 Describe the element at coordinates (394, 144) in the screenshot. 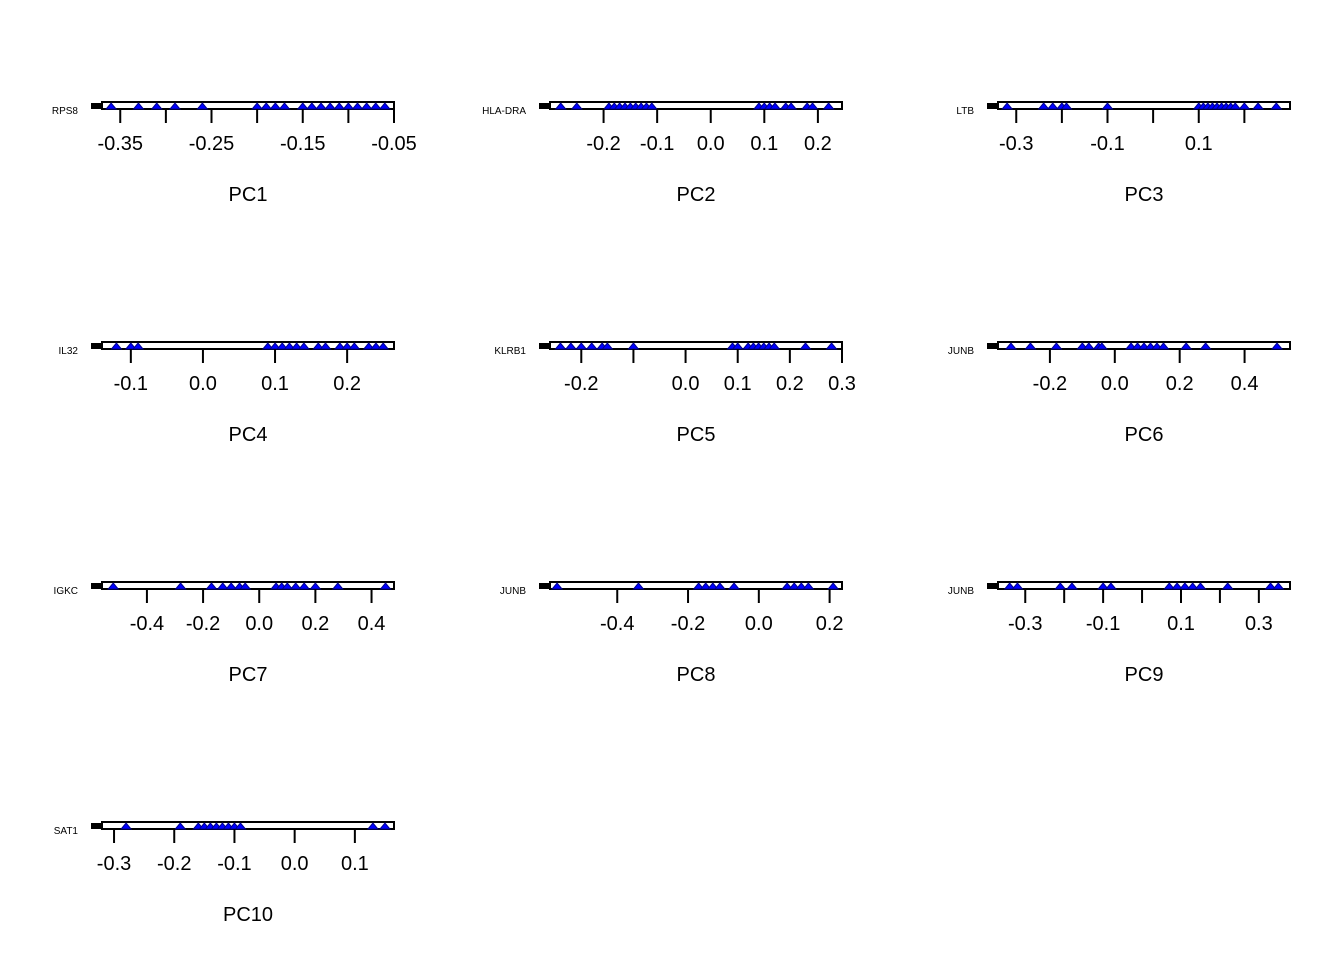

I see `x-tick-label: -0.05` at that location.